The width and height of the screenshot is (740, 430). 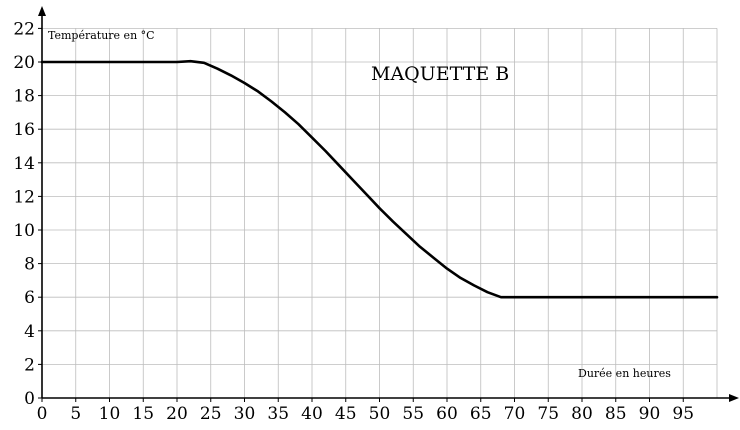 What do you see at coordinates (278, 414) in the screenshot?
I see `x-tick-label: 35` at bounding box center [278, 414].